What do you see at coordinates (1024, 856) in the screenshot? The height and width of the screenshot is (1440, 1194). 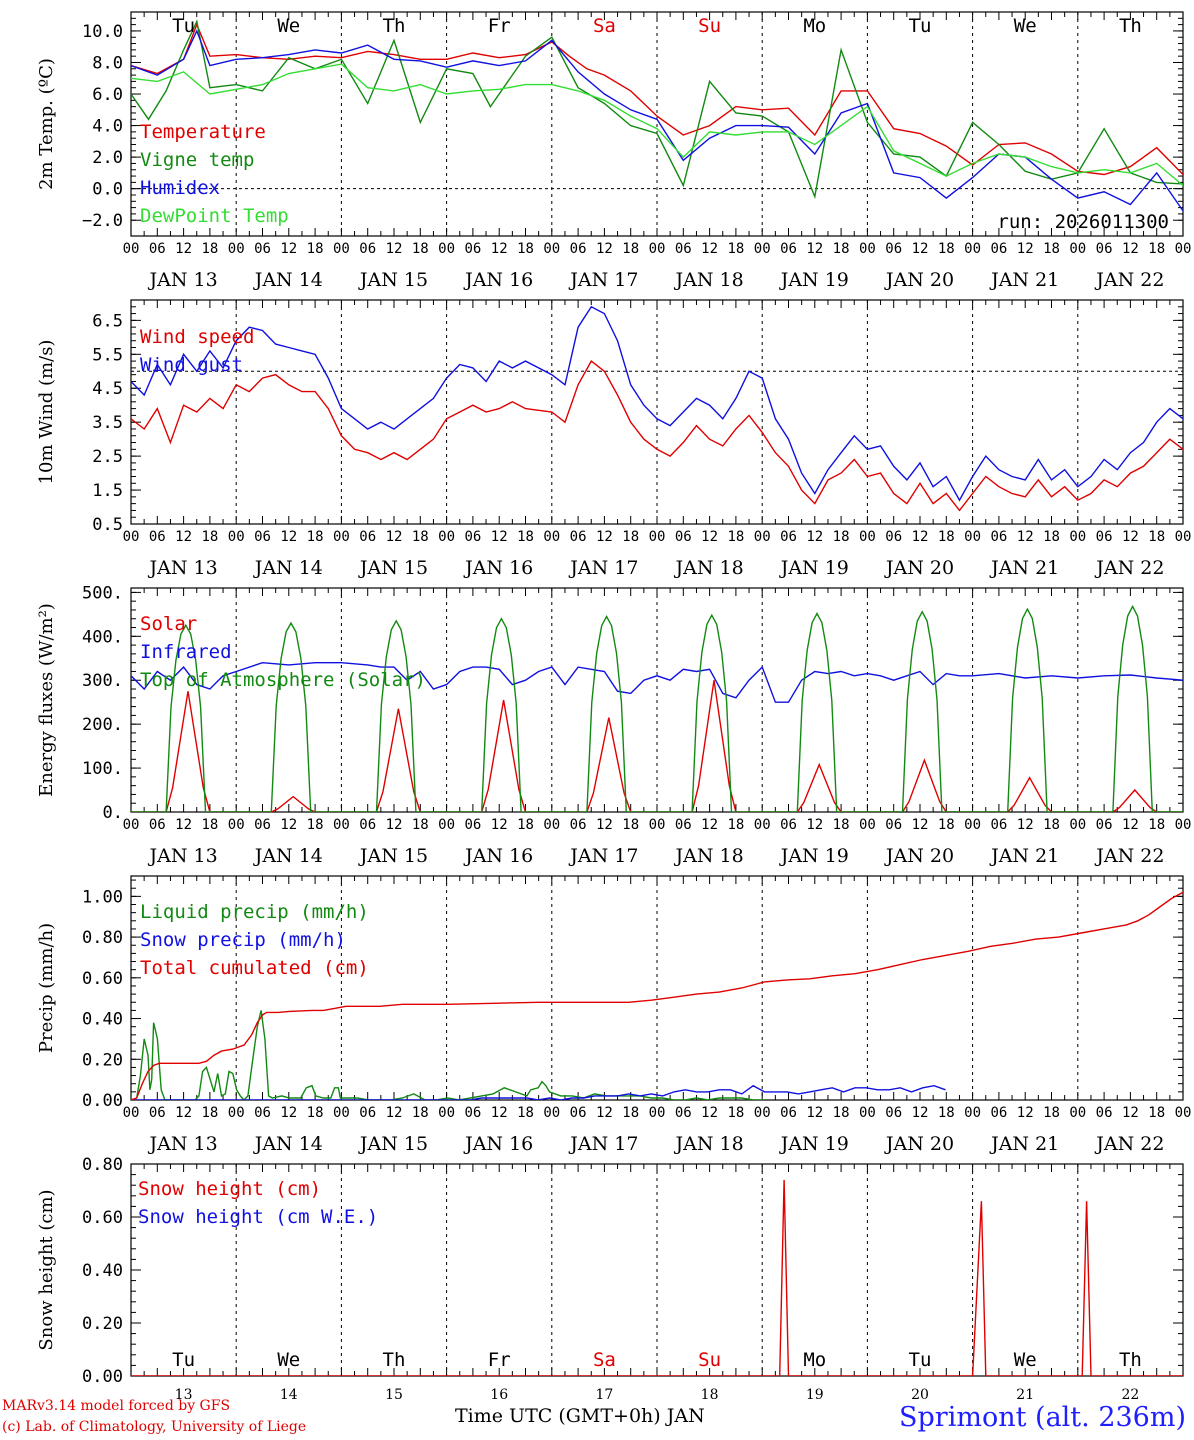 I see `date-label: JAN 21` at bounding box center [1024, 856].